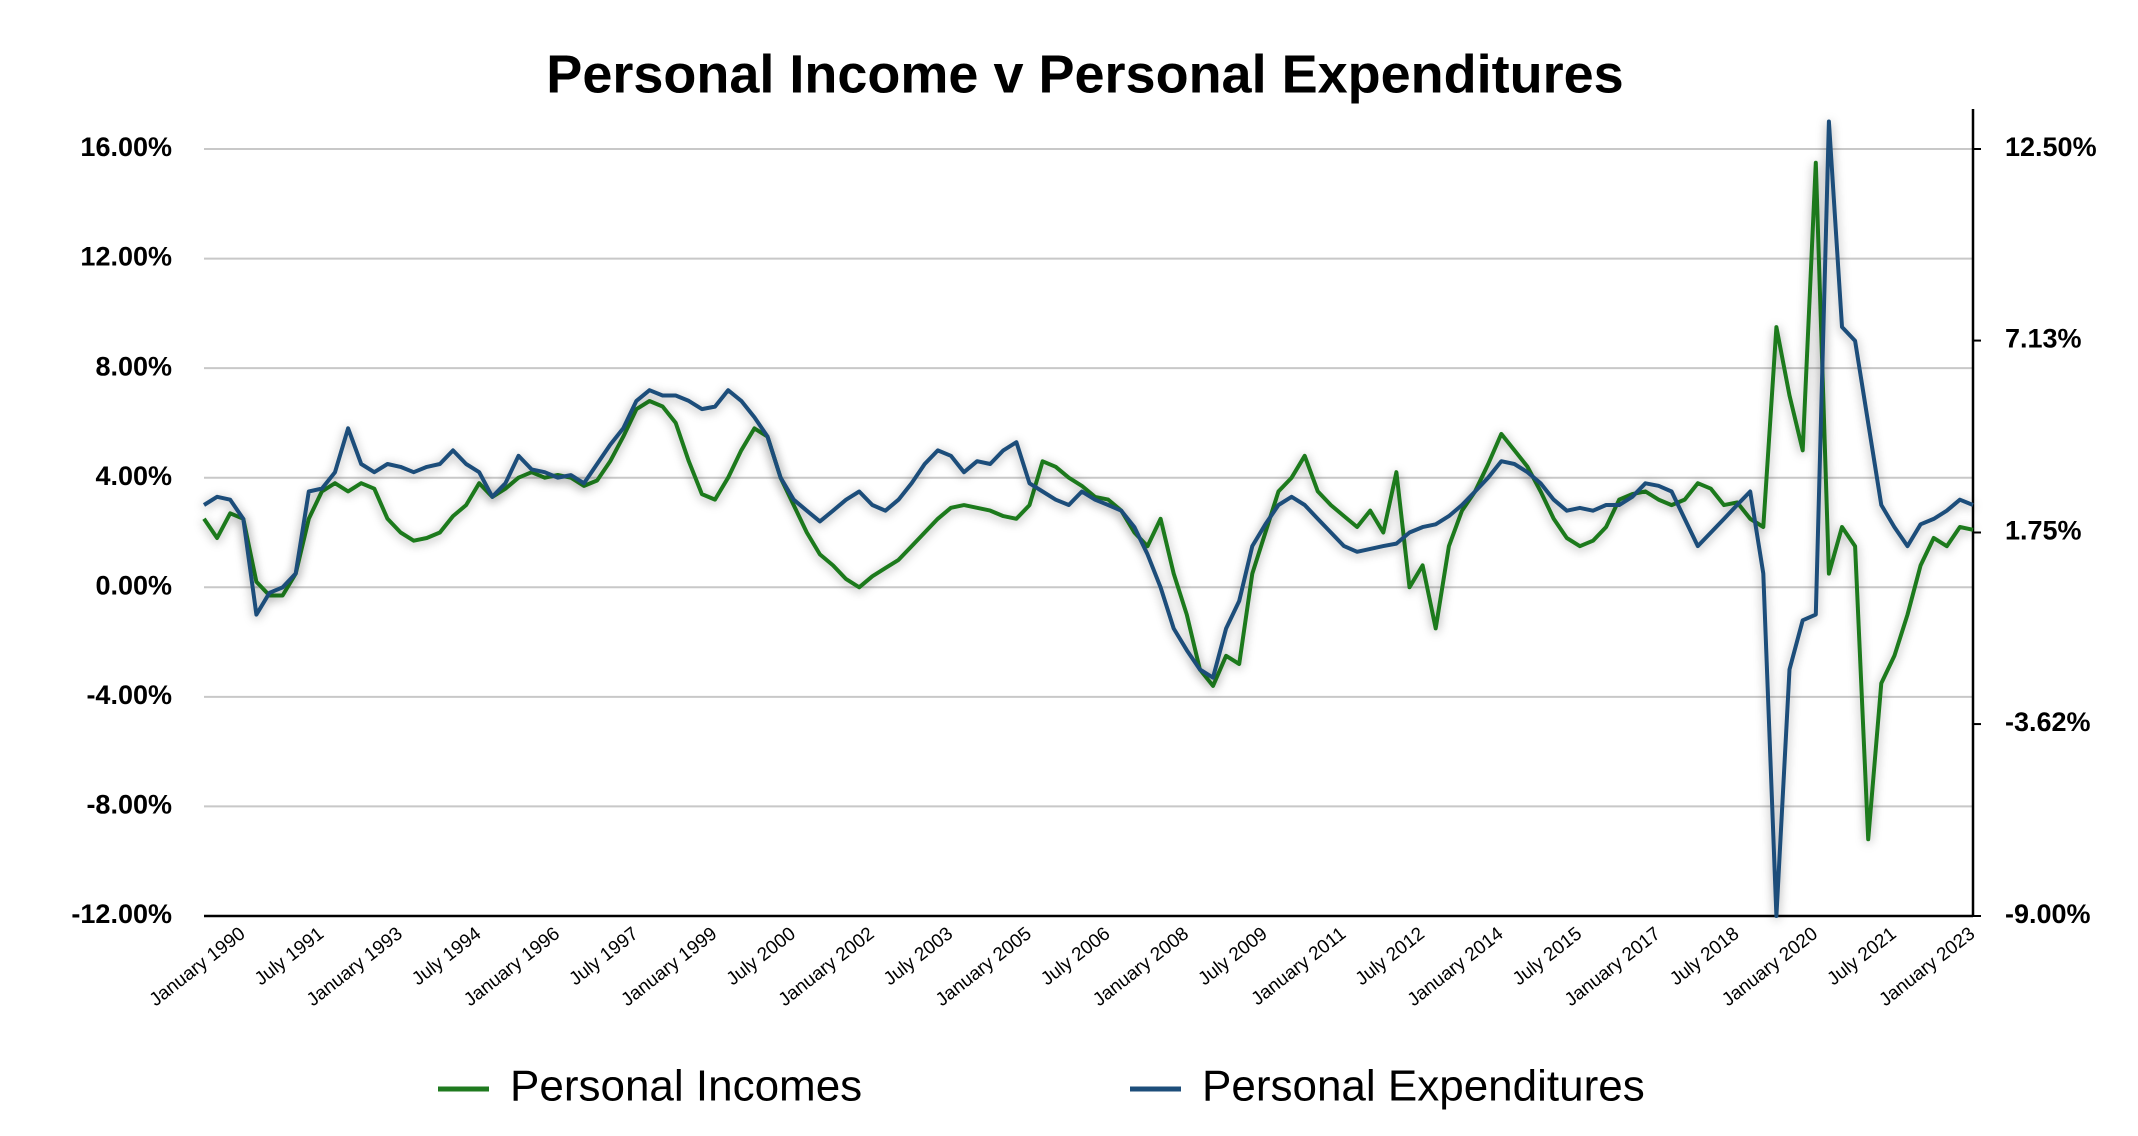 This screenshot has height=1136, width=2138. Describe the element at coordinates (1704, 956) in the screenshot. I see `x-tick-label: July 2018` at that location.